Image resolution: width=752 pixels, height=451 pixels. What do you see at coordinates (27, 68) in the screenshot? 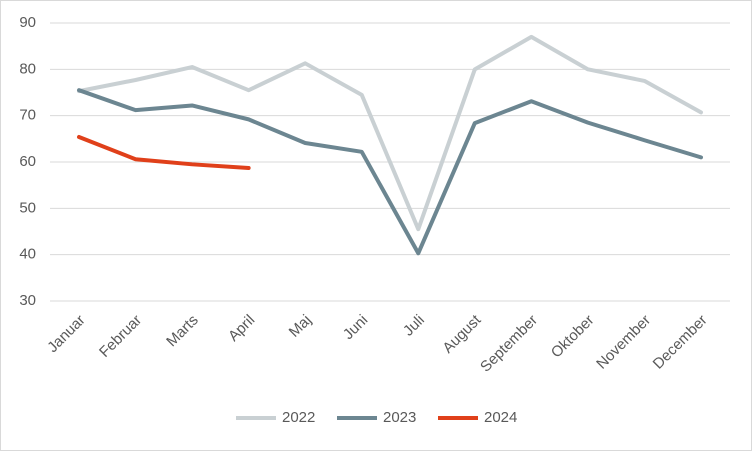
I see `y-tick-label: 80` at bounding box center [27, 68].